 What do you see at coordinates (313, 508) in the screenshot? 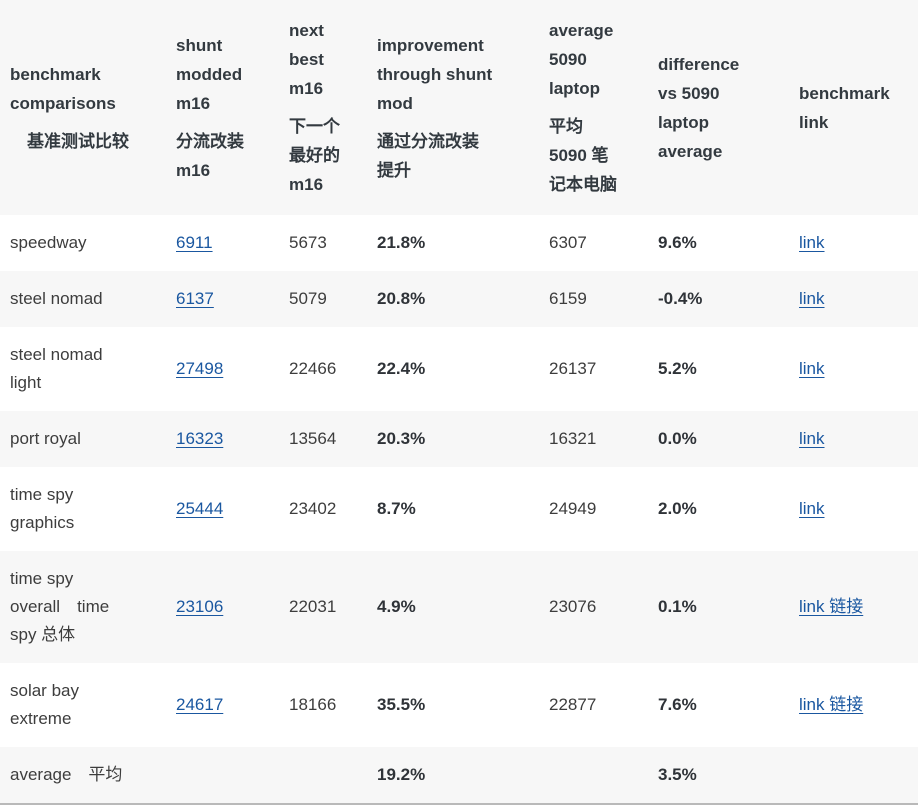
I see `next-best-cell: 23402` at bounding box center [313, 508].